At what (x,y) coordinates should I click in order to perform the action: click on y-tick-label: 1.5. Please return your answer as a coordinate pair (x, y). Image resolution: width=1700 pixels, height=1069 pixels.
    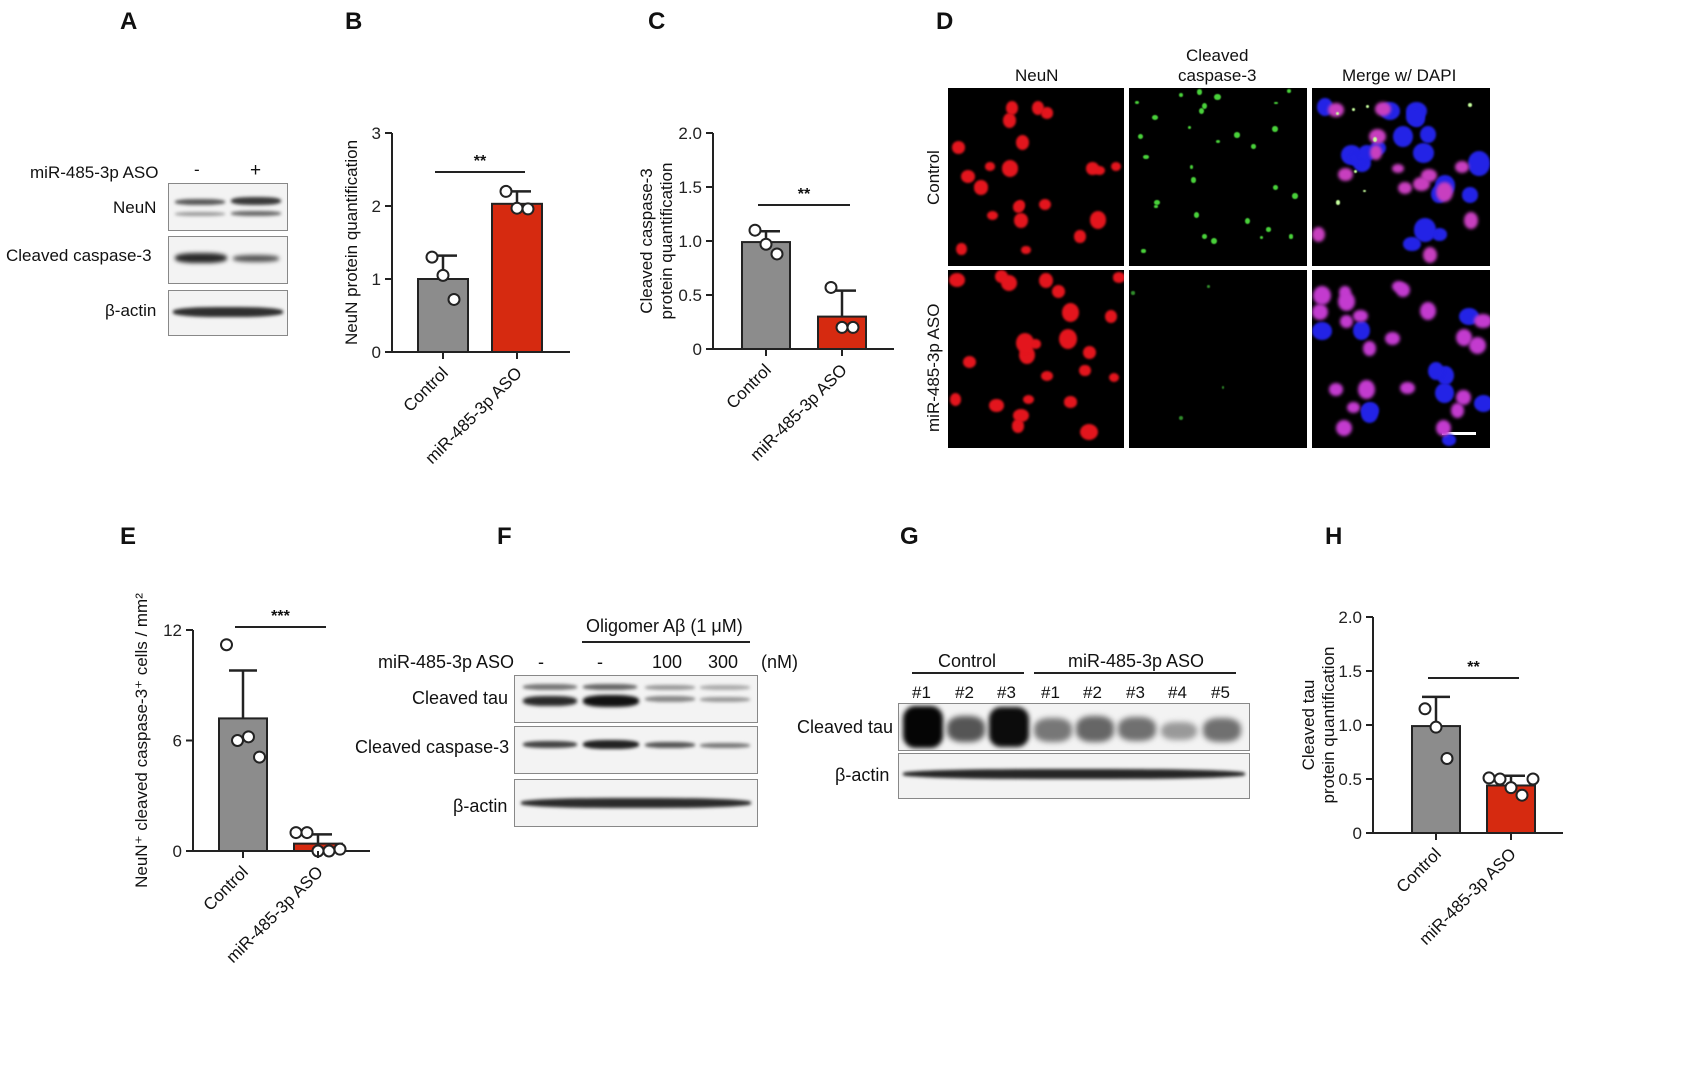
    Looking at the image, I should click on (1350, 671).